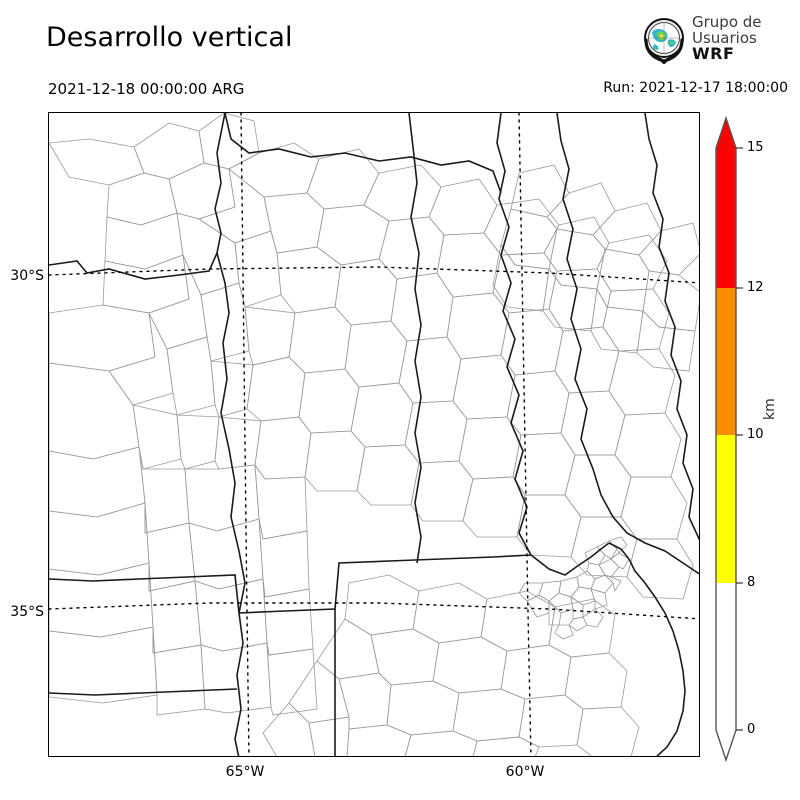 This screenshot has width=800, height=800. Describe the element at coordinates (755, 287) in the screenshot. I see `colorbar-tick-12: 12` at that location.